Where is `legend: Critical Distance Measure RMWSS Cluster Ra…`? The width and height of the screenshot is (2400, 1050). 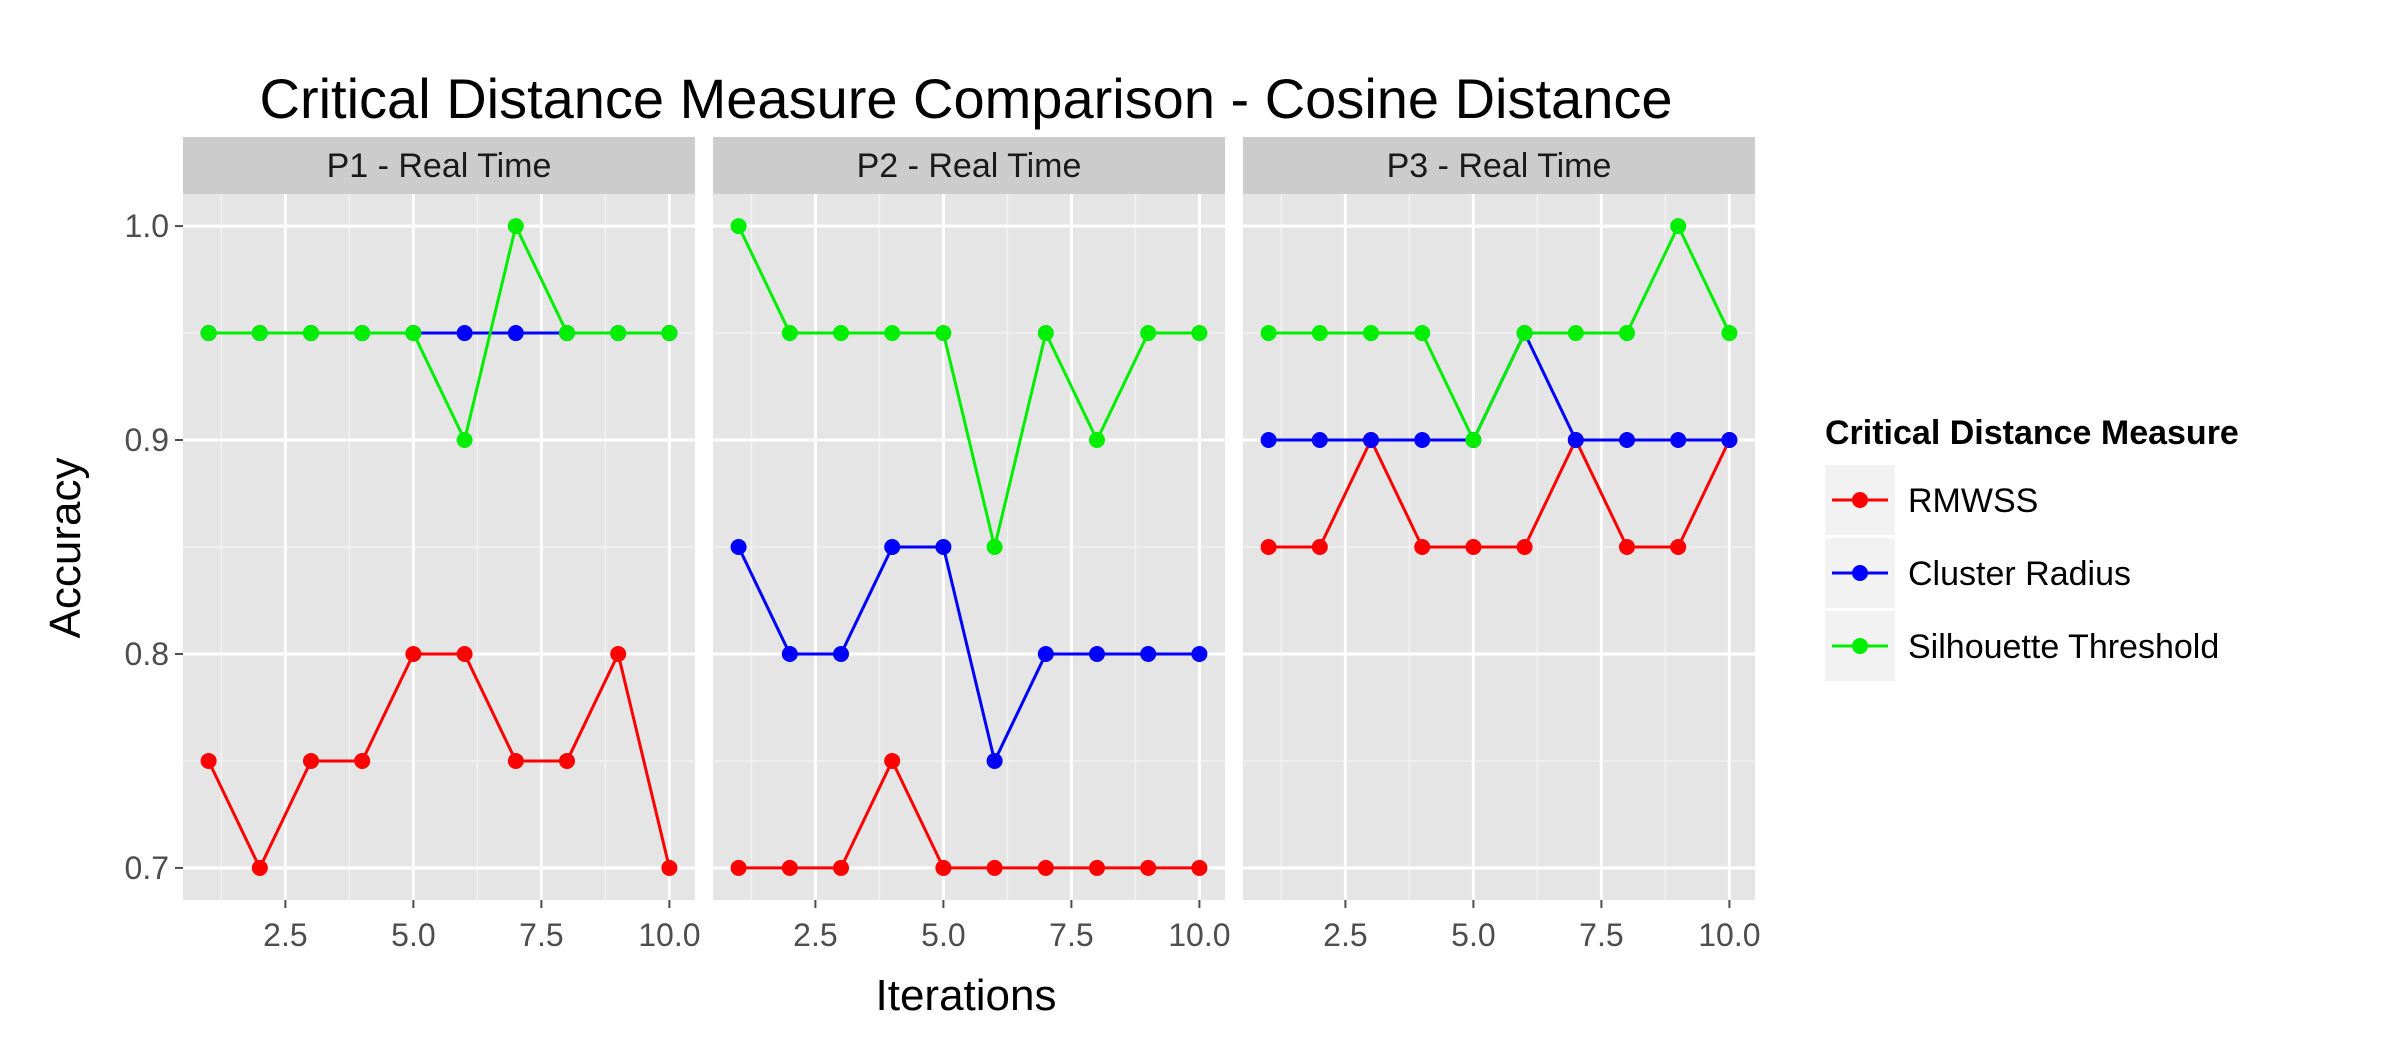
legend: Critical Distance Measure RMWSS Cluster Ra… is located at coordinates (2032, 547).